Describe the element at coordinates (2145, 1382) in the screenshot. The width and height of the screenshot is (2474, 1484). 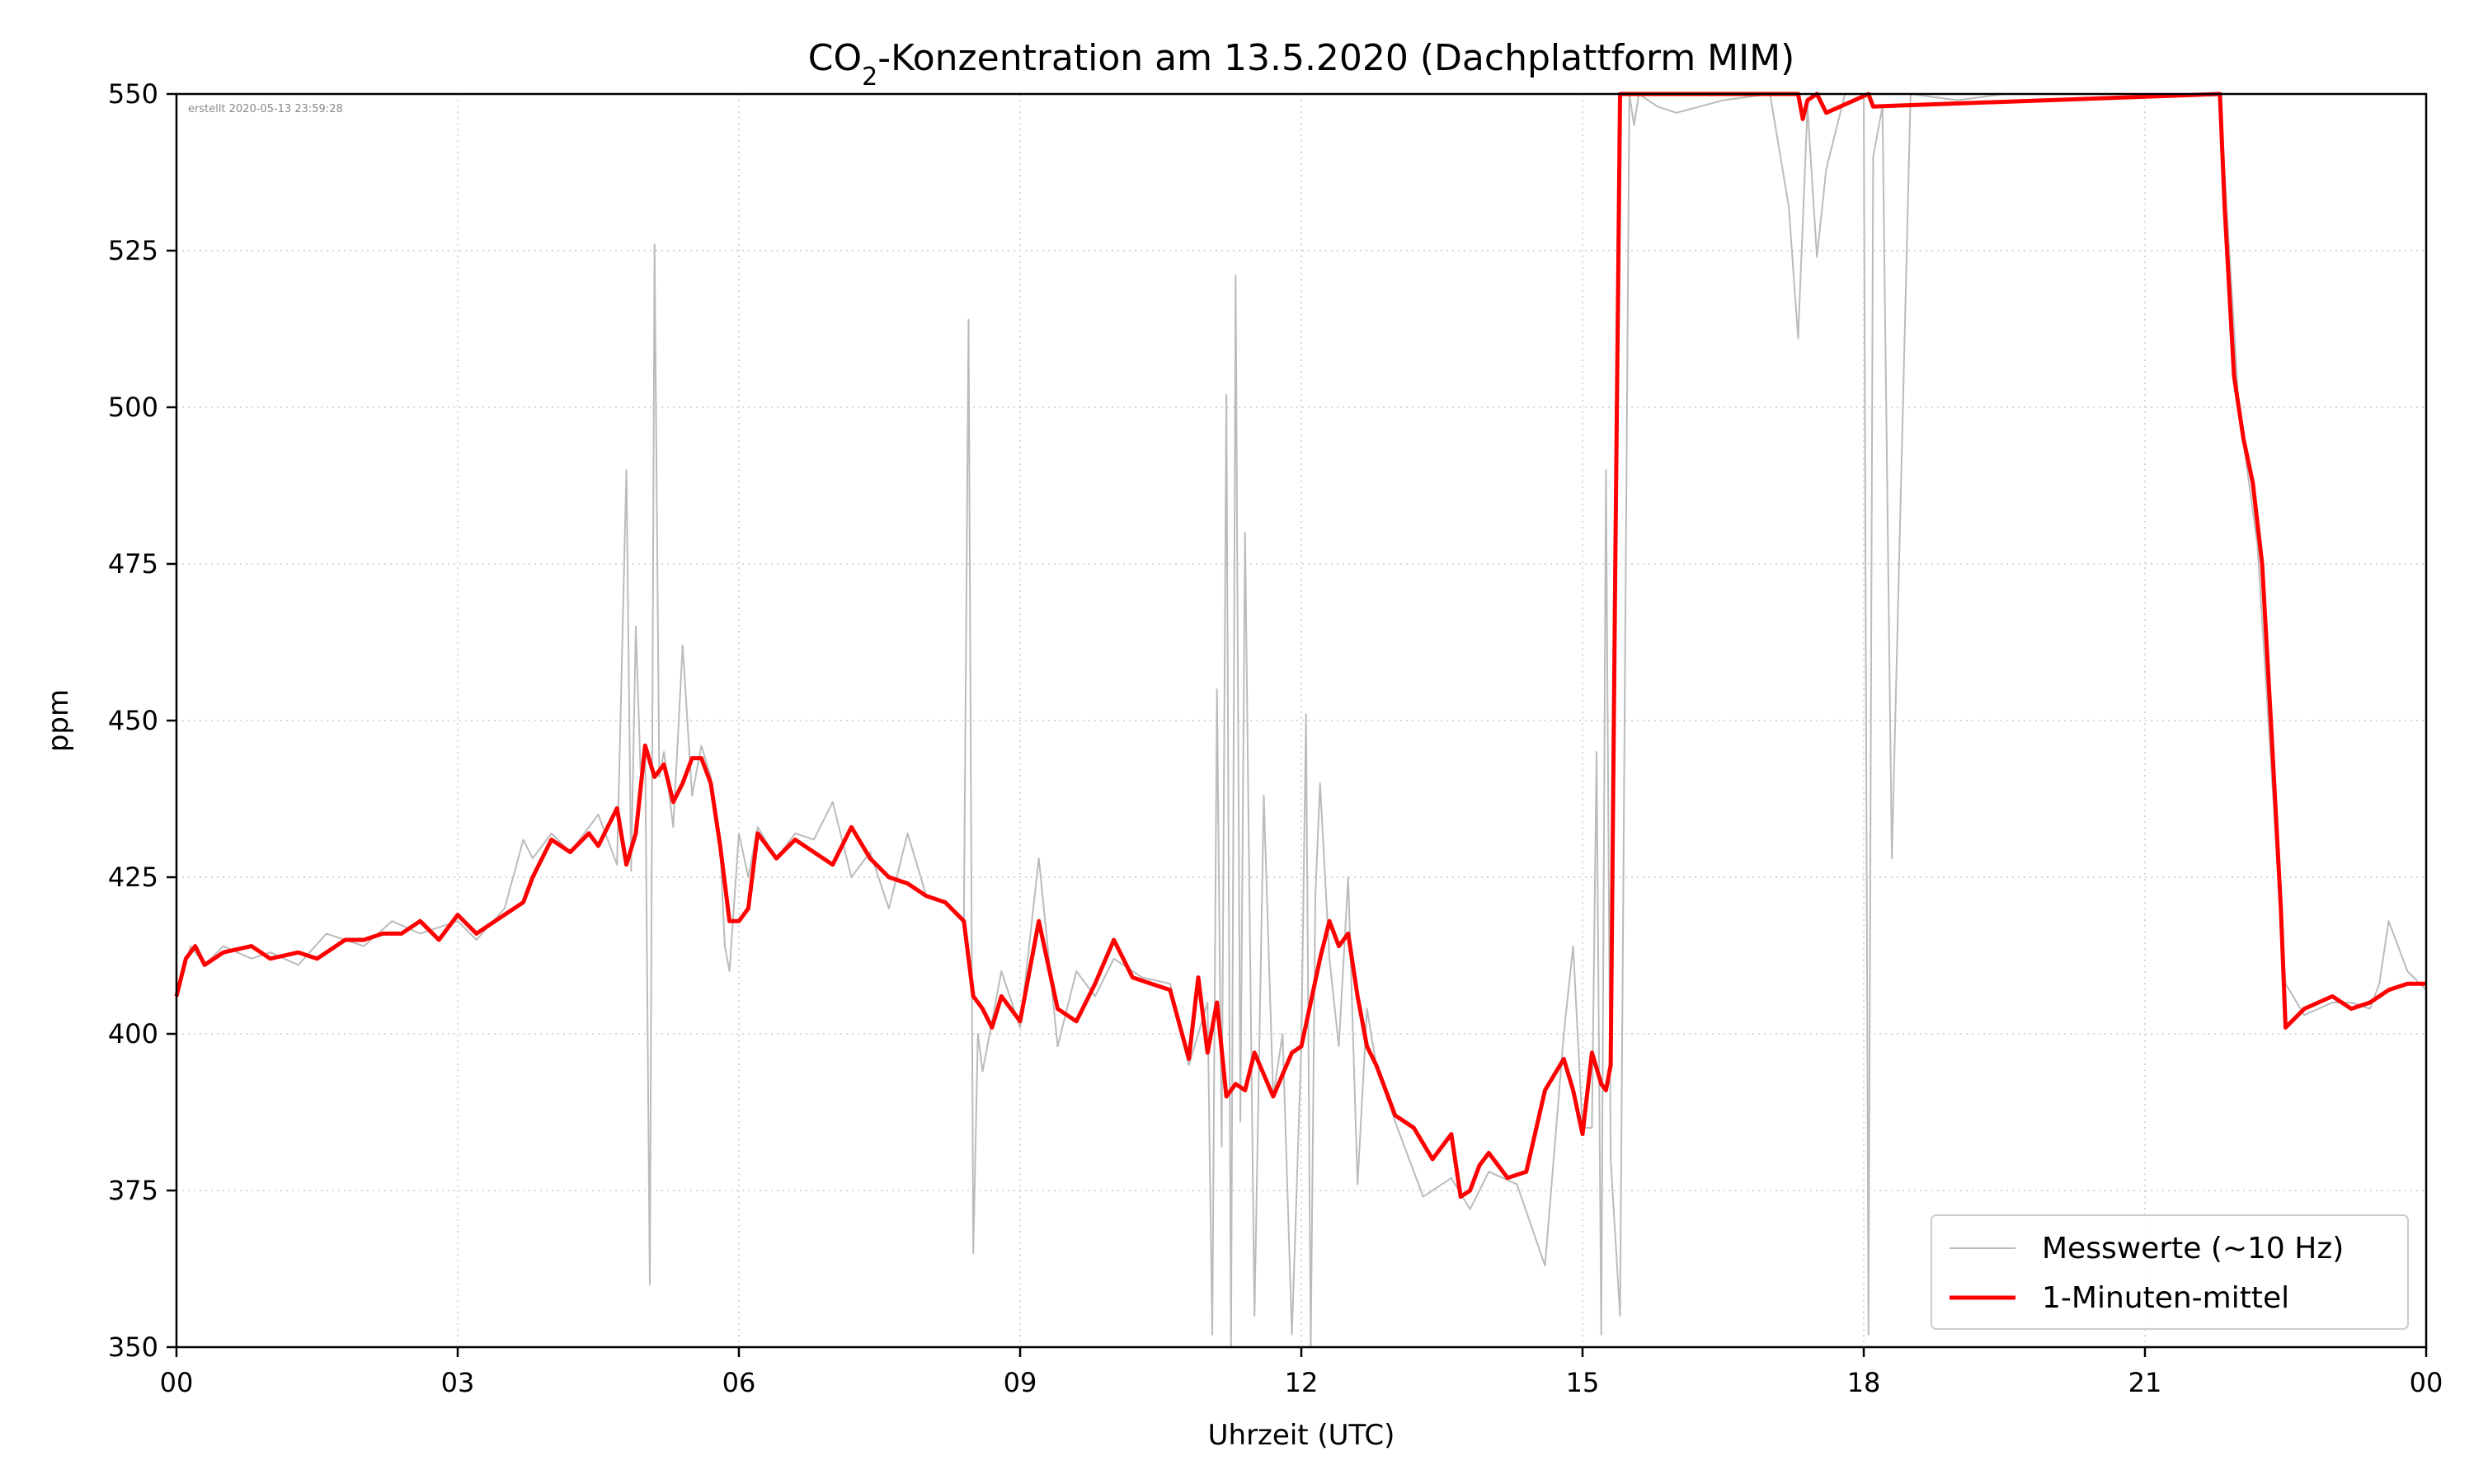
I see `x-tick-label-7: 21` at that location.